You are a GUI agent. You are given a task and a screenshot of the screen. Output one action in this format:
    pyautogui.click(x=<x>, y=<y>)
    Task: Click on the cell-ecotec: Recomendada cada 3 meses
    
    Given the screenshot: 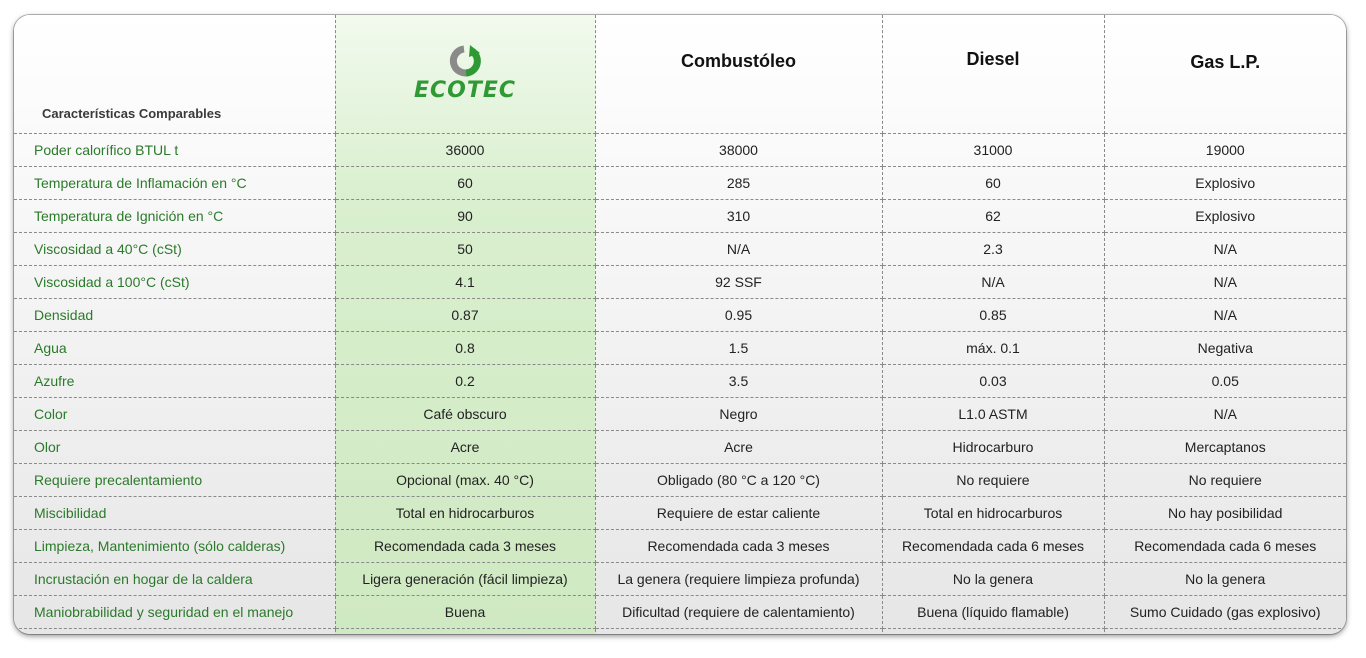 What is the action you would take?
    pyautogui.click(x=465, y=546)
    